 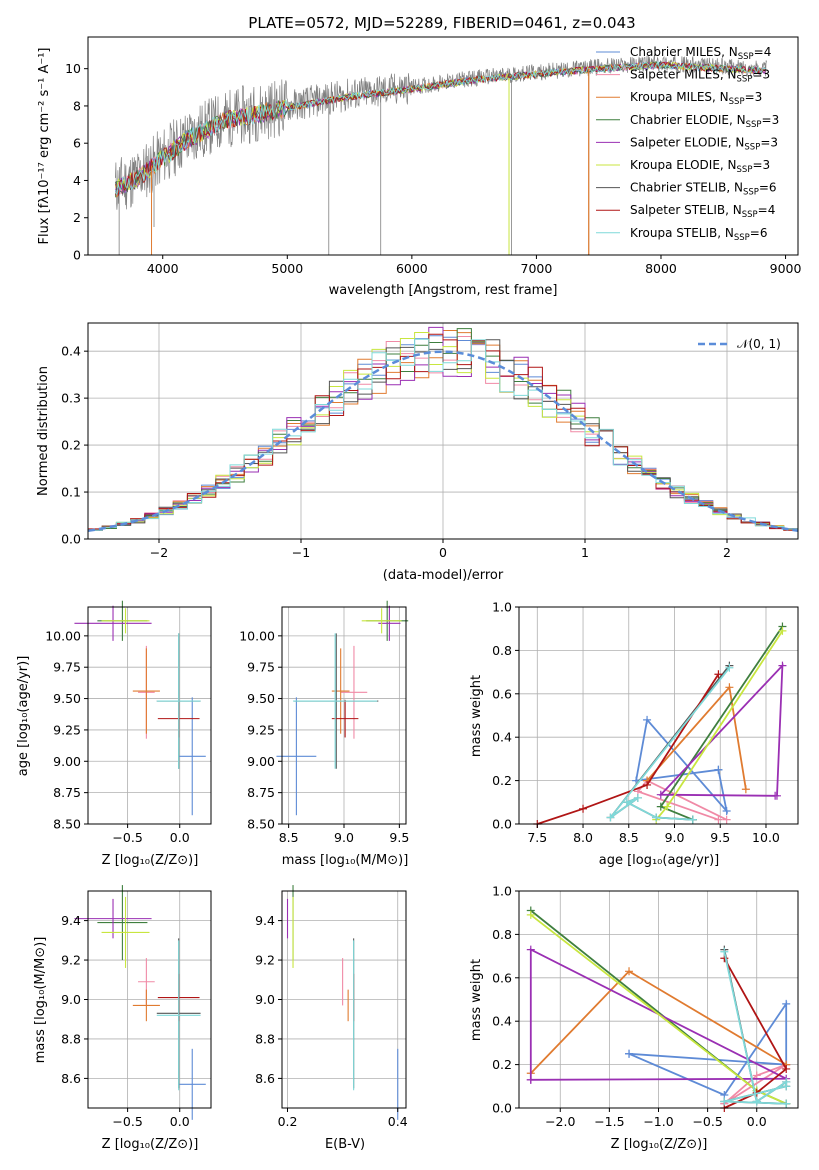 What do you see at coordinates (163, 268) in the screenshot?
I see `x-tick-label: 4000` at bounding box center [163, 268].